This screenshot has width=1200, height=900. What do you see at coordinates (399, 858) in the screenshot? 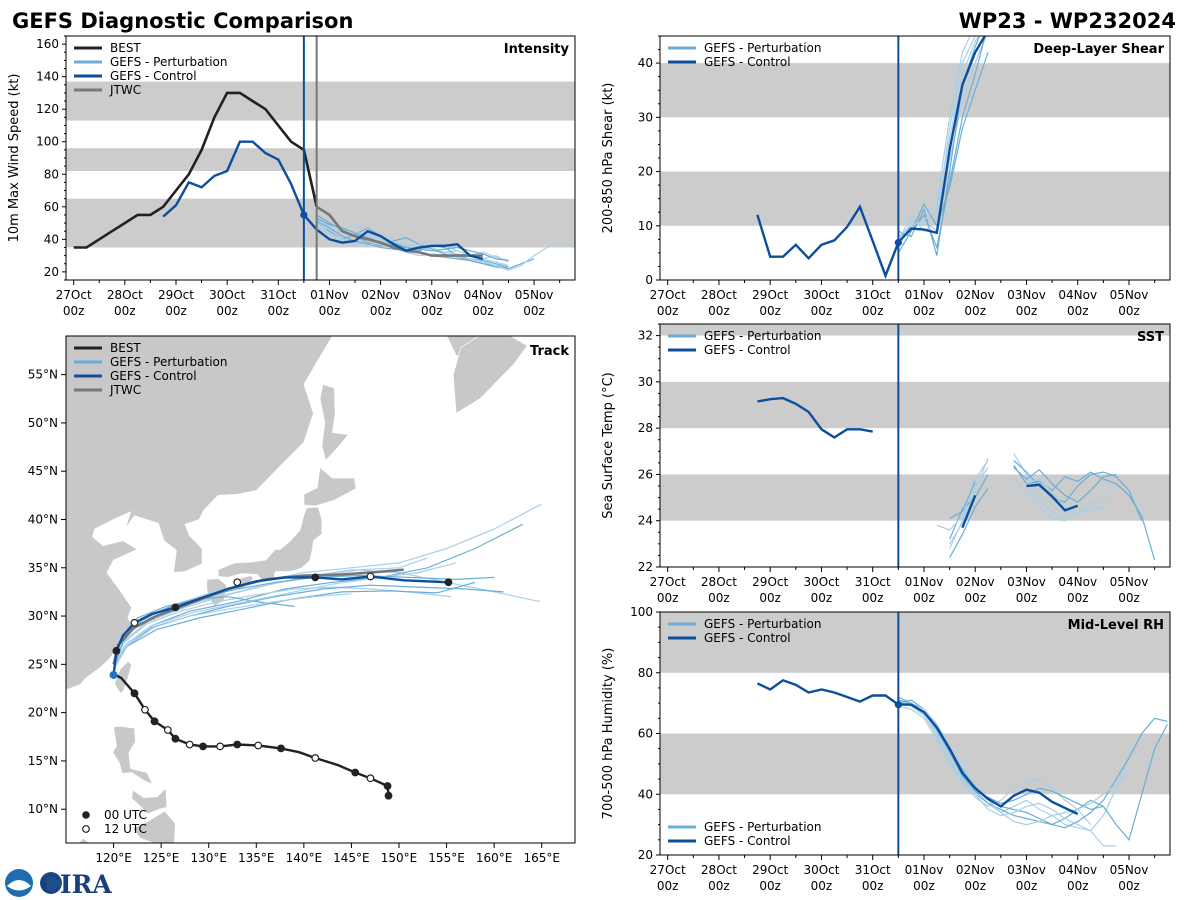
I see `track-xtick-label-6: 150°E` at bounding box center [399, 858].